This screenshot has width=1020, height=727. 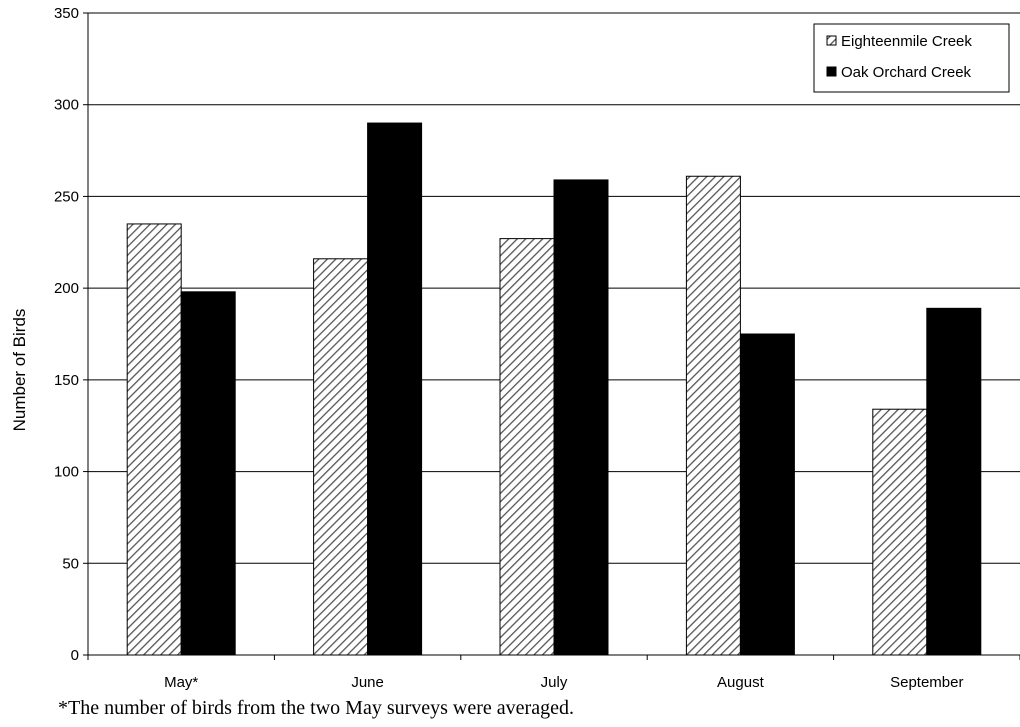 What do you see at coordinates (66, 105) in the screenshot?
I see `y-tick-label: 300` at bounding box center [66, 105].